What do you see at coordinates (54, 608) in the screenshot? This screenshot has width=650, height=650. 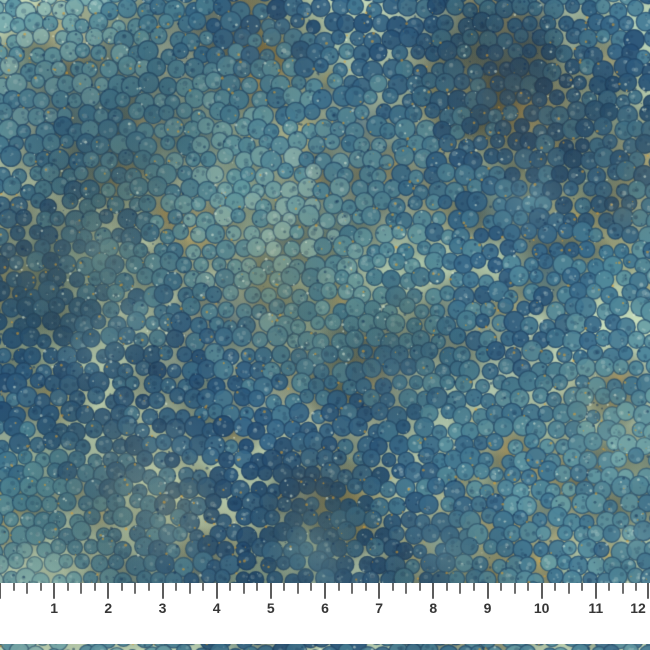 I see `ruler-number: 1` at bounding box center [54, 608].